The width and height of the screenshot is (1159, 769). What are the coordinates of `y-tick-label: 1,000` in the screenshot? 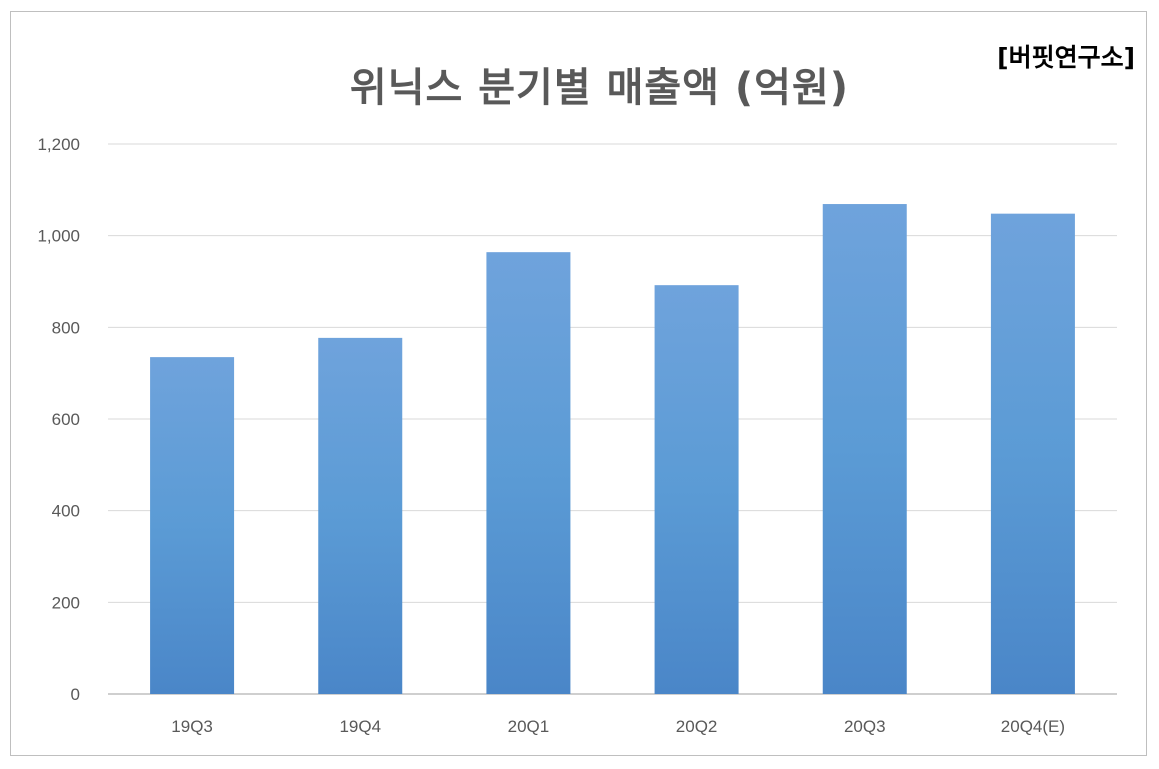 It's located at (58, 236).